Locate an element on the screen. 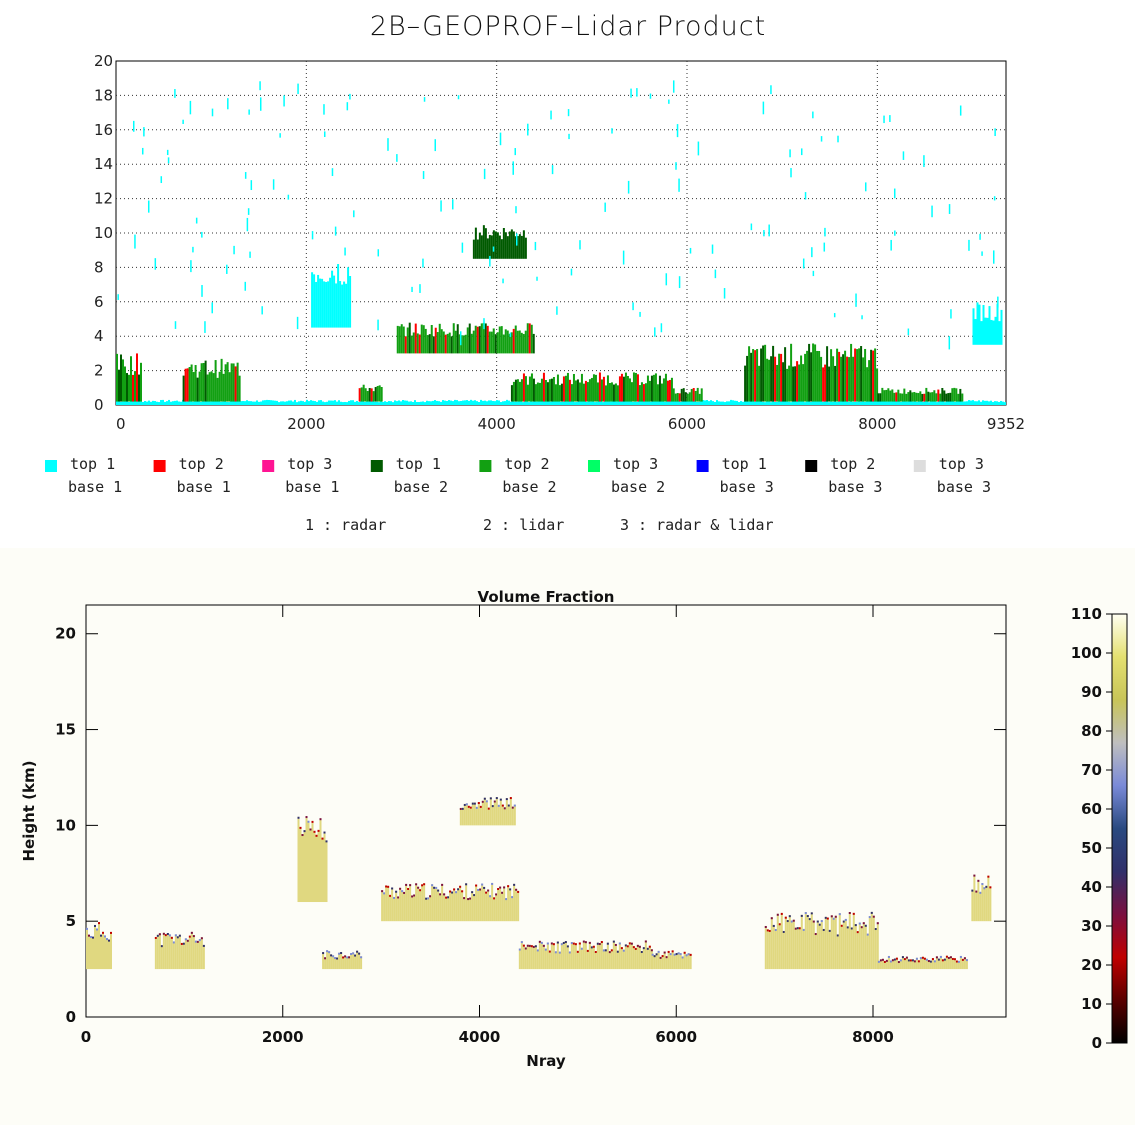 The height and width of the screenshot is (1129, 1135). legend-top-label: top 3 is located at coordinates (635, 464).